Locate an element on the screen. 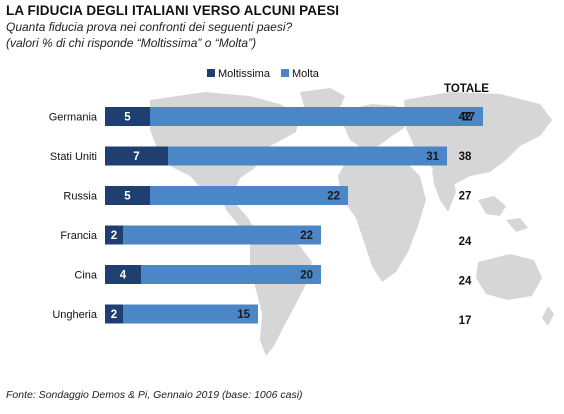 This screenshot has height=414, width=564. category-label: Germania is located at coordinates (73, 118).